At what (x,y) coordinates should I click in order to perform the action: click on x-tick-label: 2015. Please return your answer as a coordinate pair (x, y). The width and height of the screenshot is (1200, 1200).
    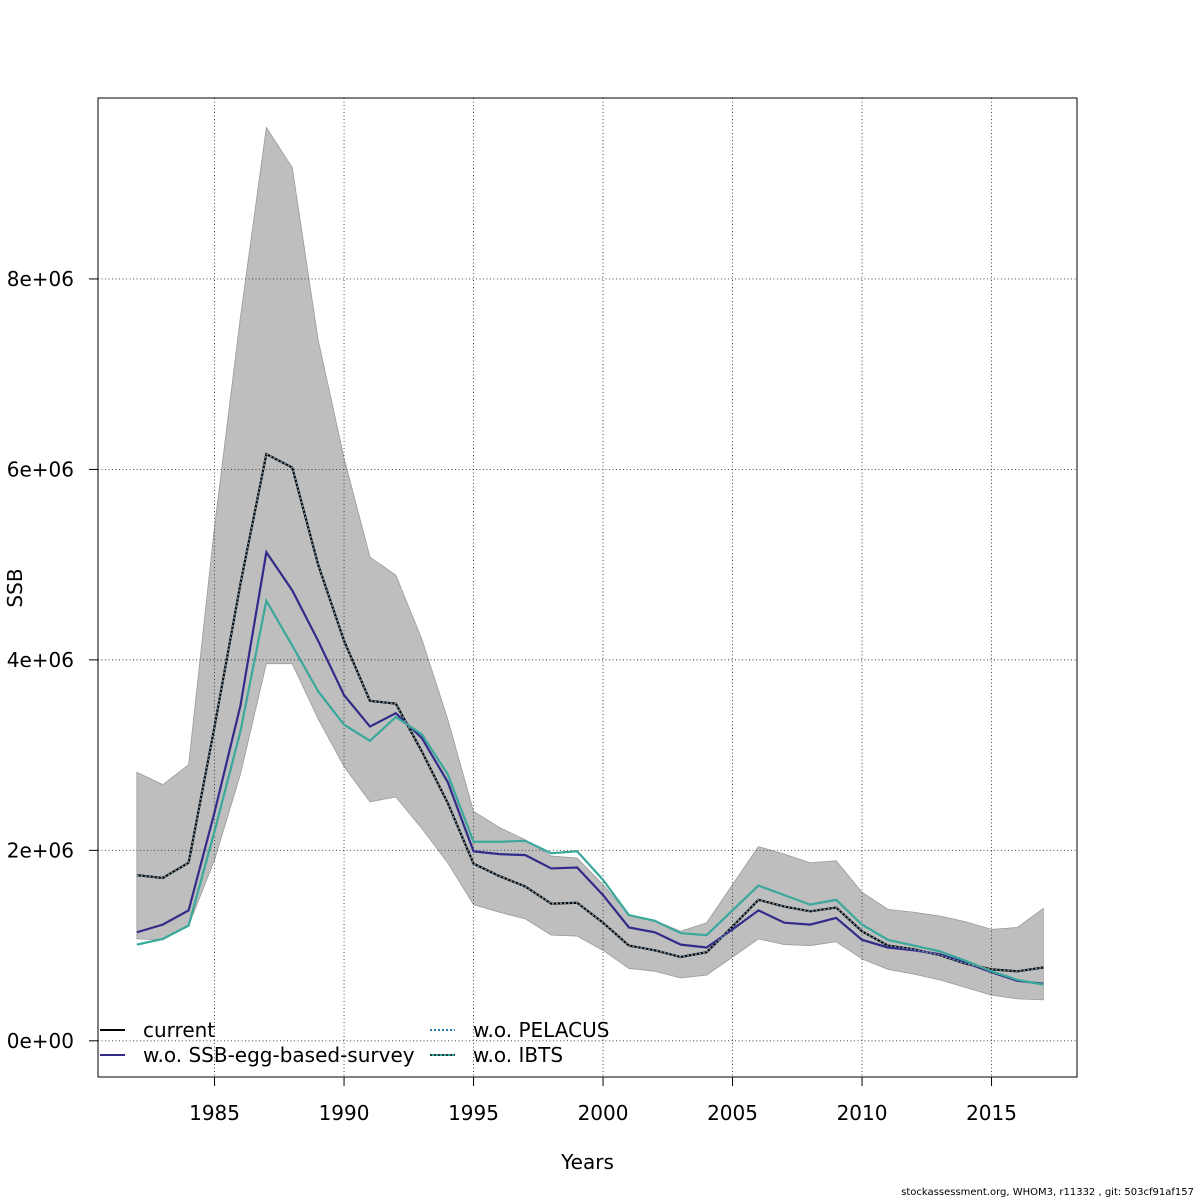
    Looking at the image, I should click on (991, 1113).